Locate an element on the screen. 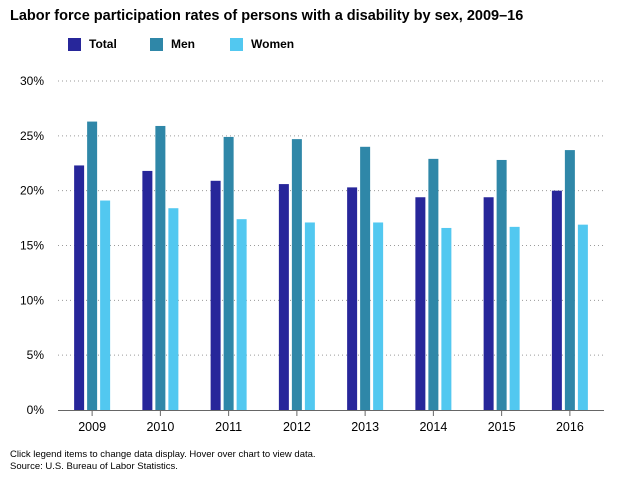  bar-men-2009 is located at coordinates (92, 266).